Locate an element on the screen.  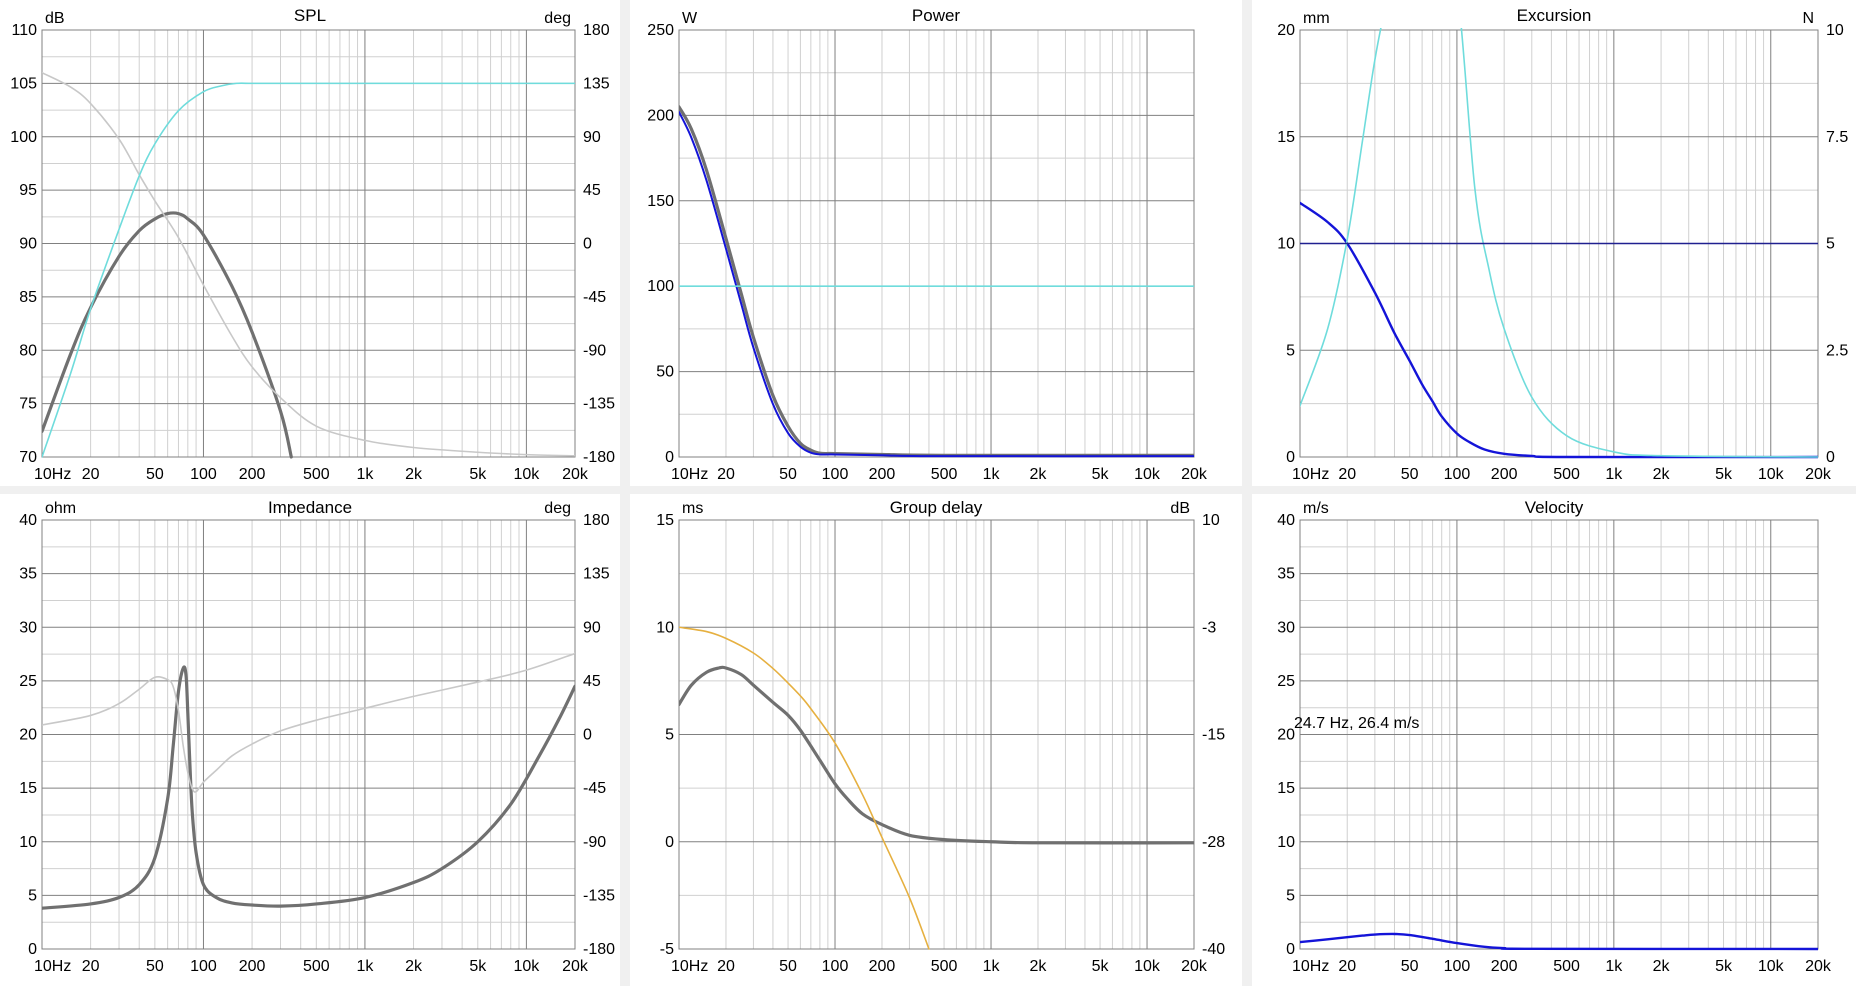
y-tick-label: 95 is located at coordinates (28, 190).